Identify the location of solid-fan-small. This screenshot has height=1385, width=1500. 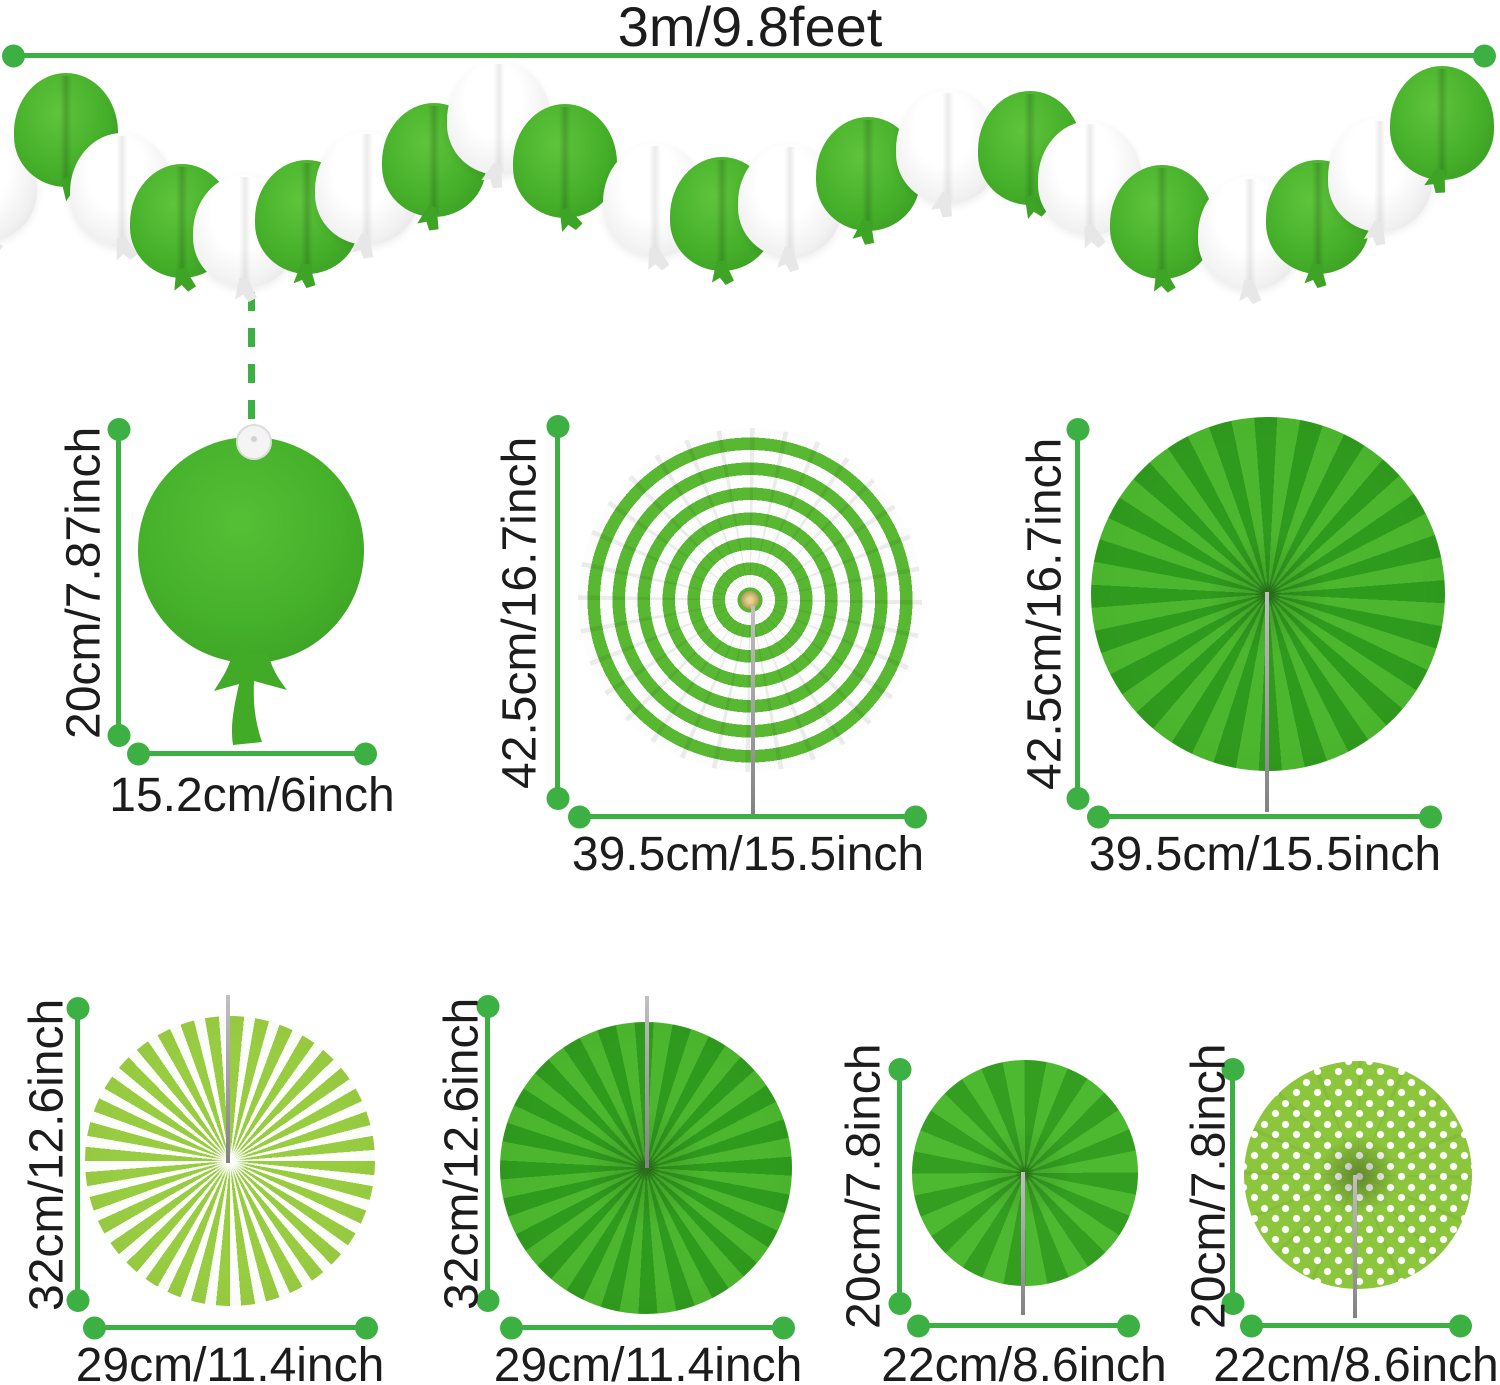
(1025, 1173).